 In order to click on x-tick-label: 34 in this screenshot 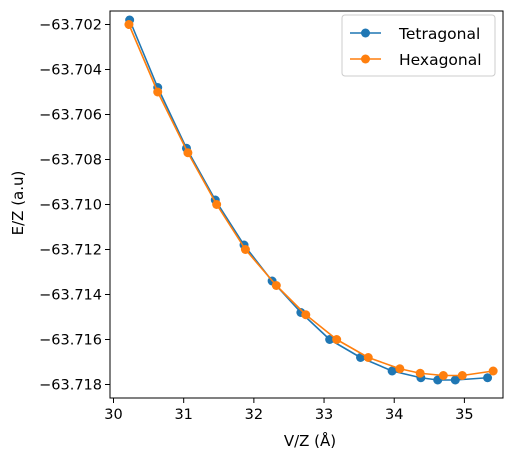, I will do `click(394, 415)`.